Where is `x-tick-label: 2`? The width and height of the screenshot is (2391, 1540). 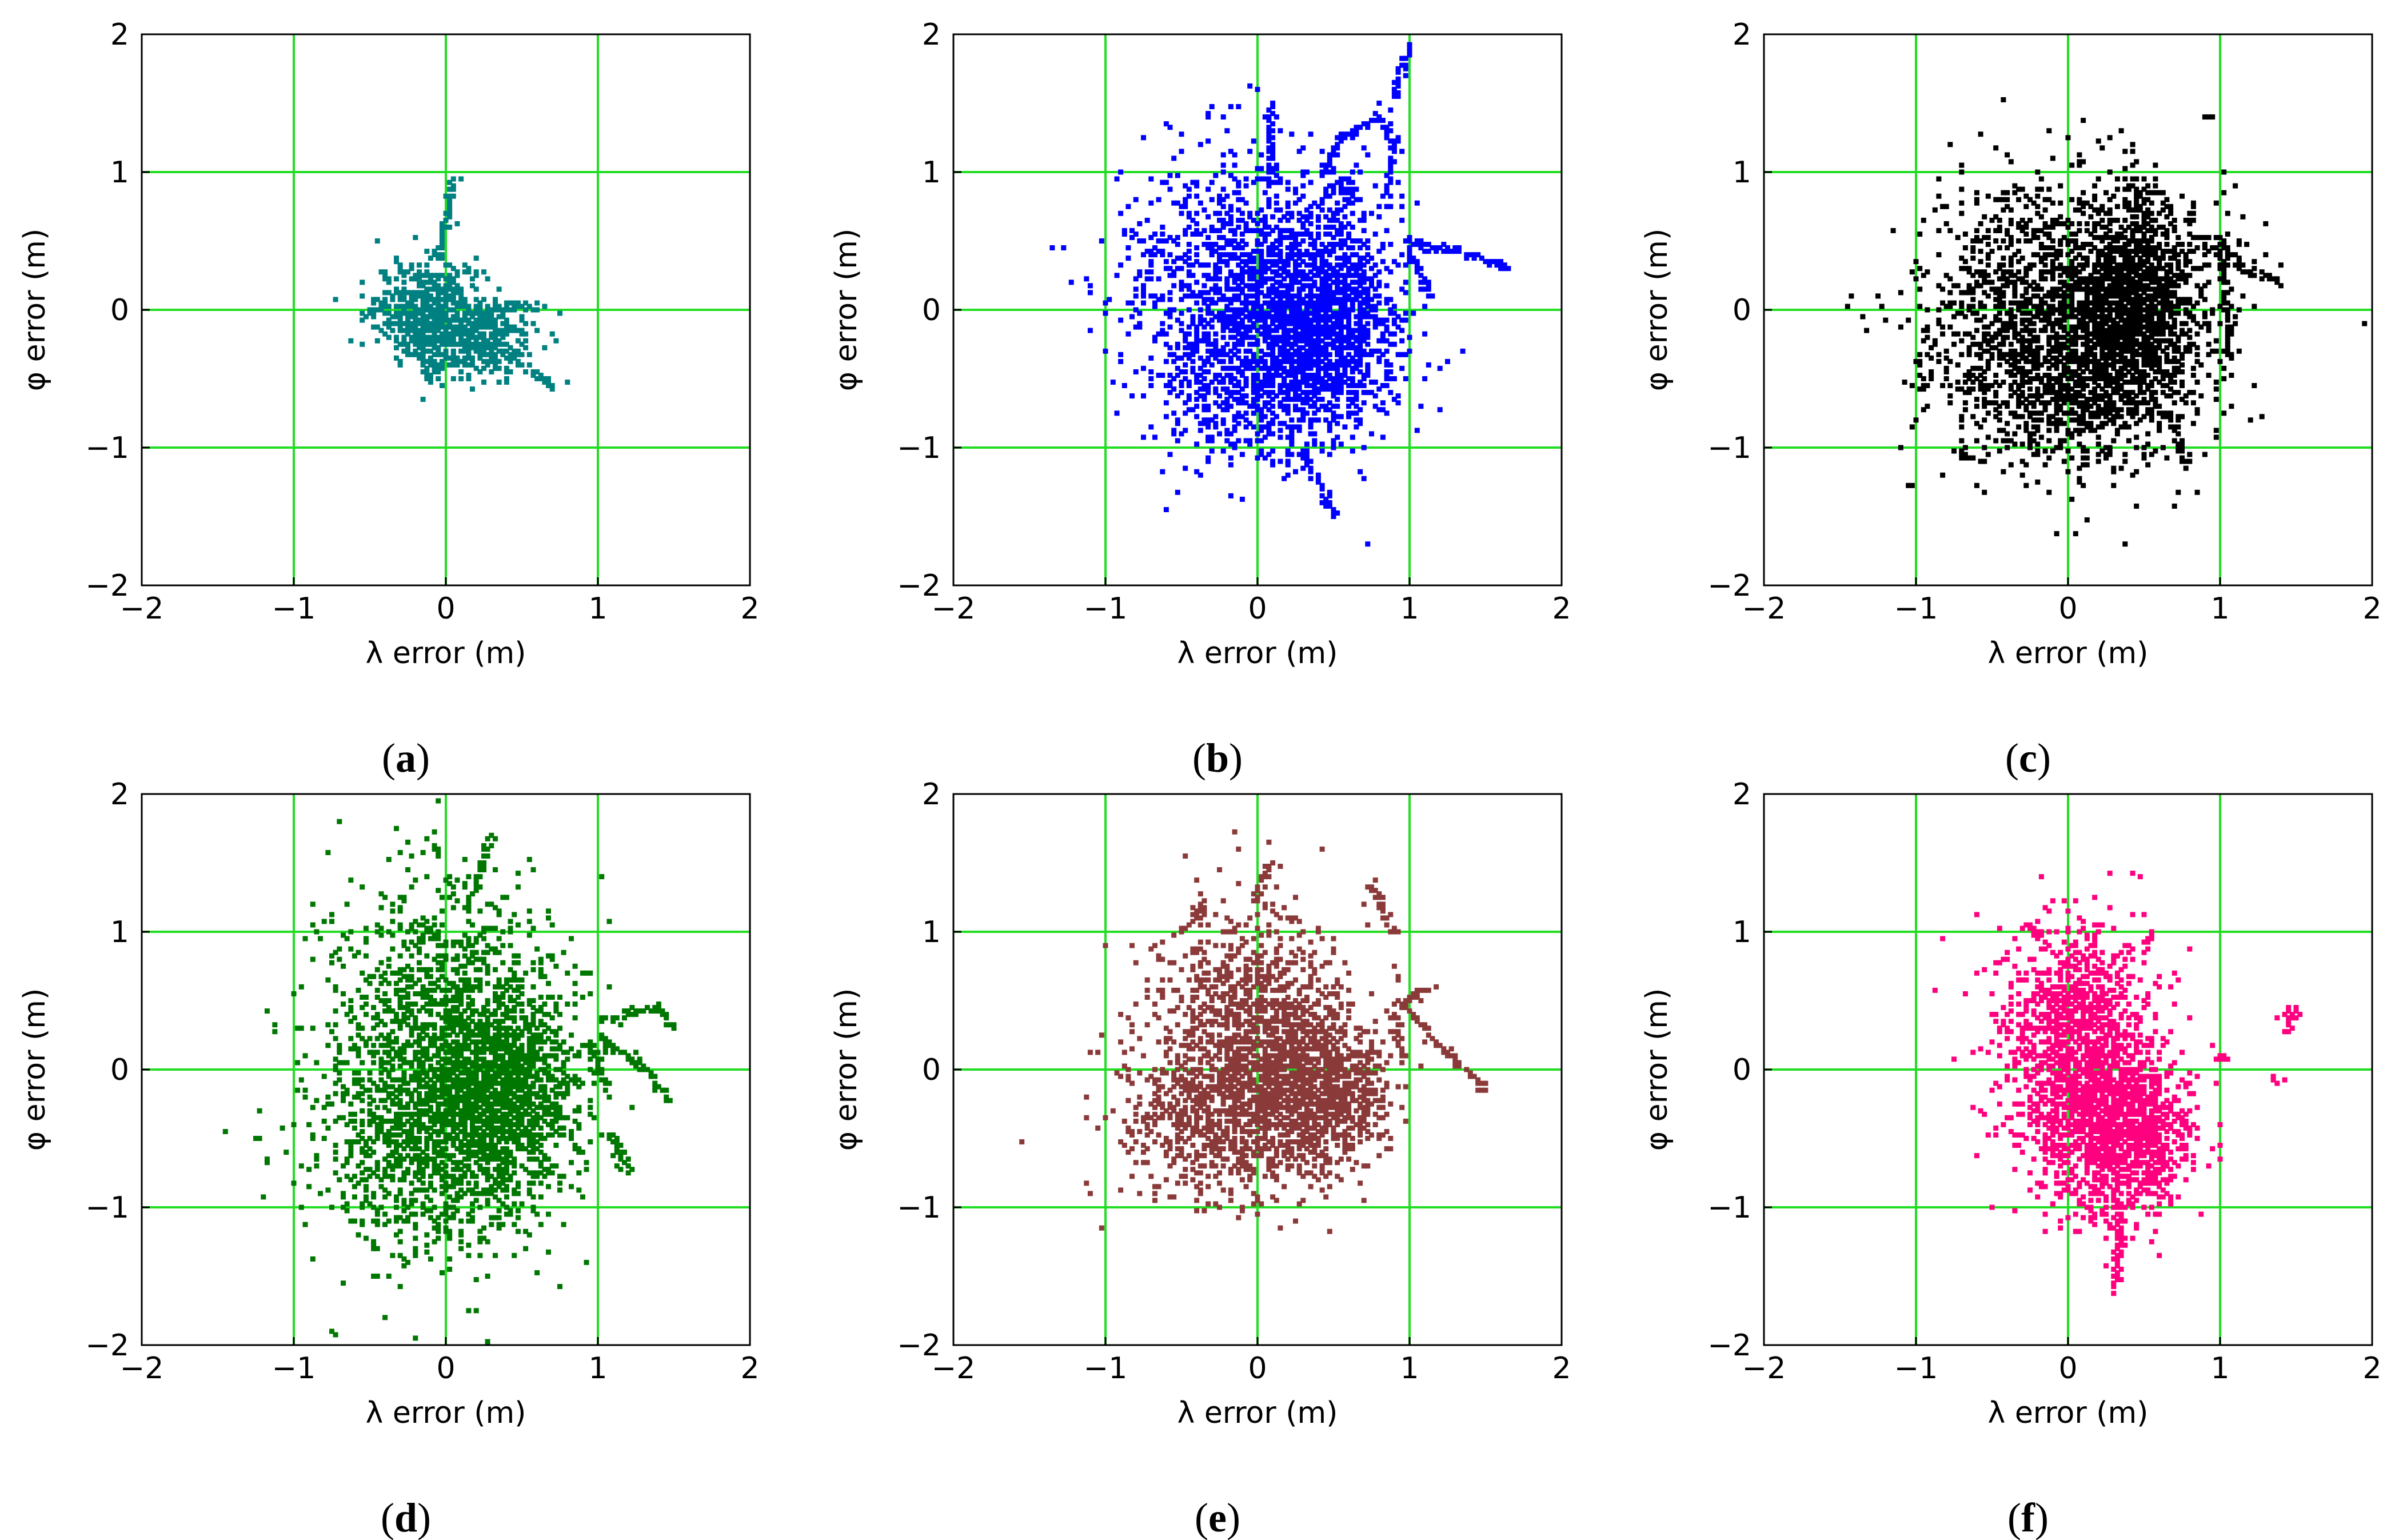
x-tick-label: 2 is located at coordinates (749, 609).